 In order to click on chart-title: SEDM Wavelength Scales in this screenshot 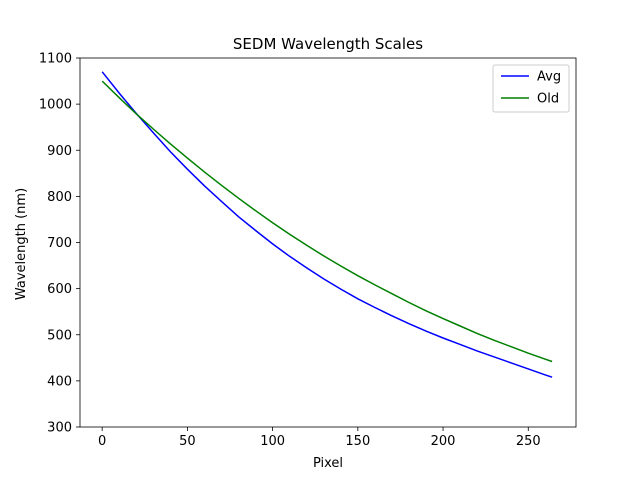, I will do `click(328, 44)`.